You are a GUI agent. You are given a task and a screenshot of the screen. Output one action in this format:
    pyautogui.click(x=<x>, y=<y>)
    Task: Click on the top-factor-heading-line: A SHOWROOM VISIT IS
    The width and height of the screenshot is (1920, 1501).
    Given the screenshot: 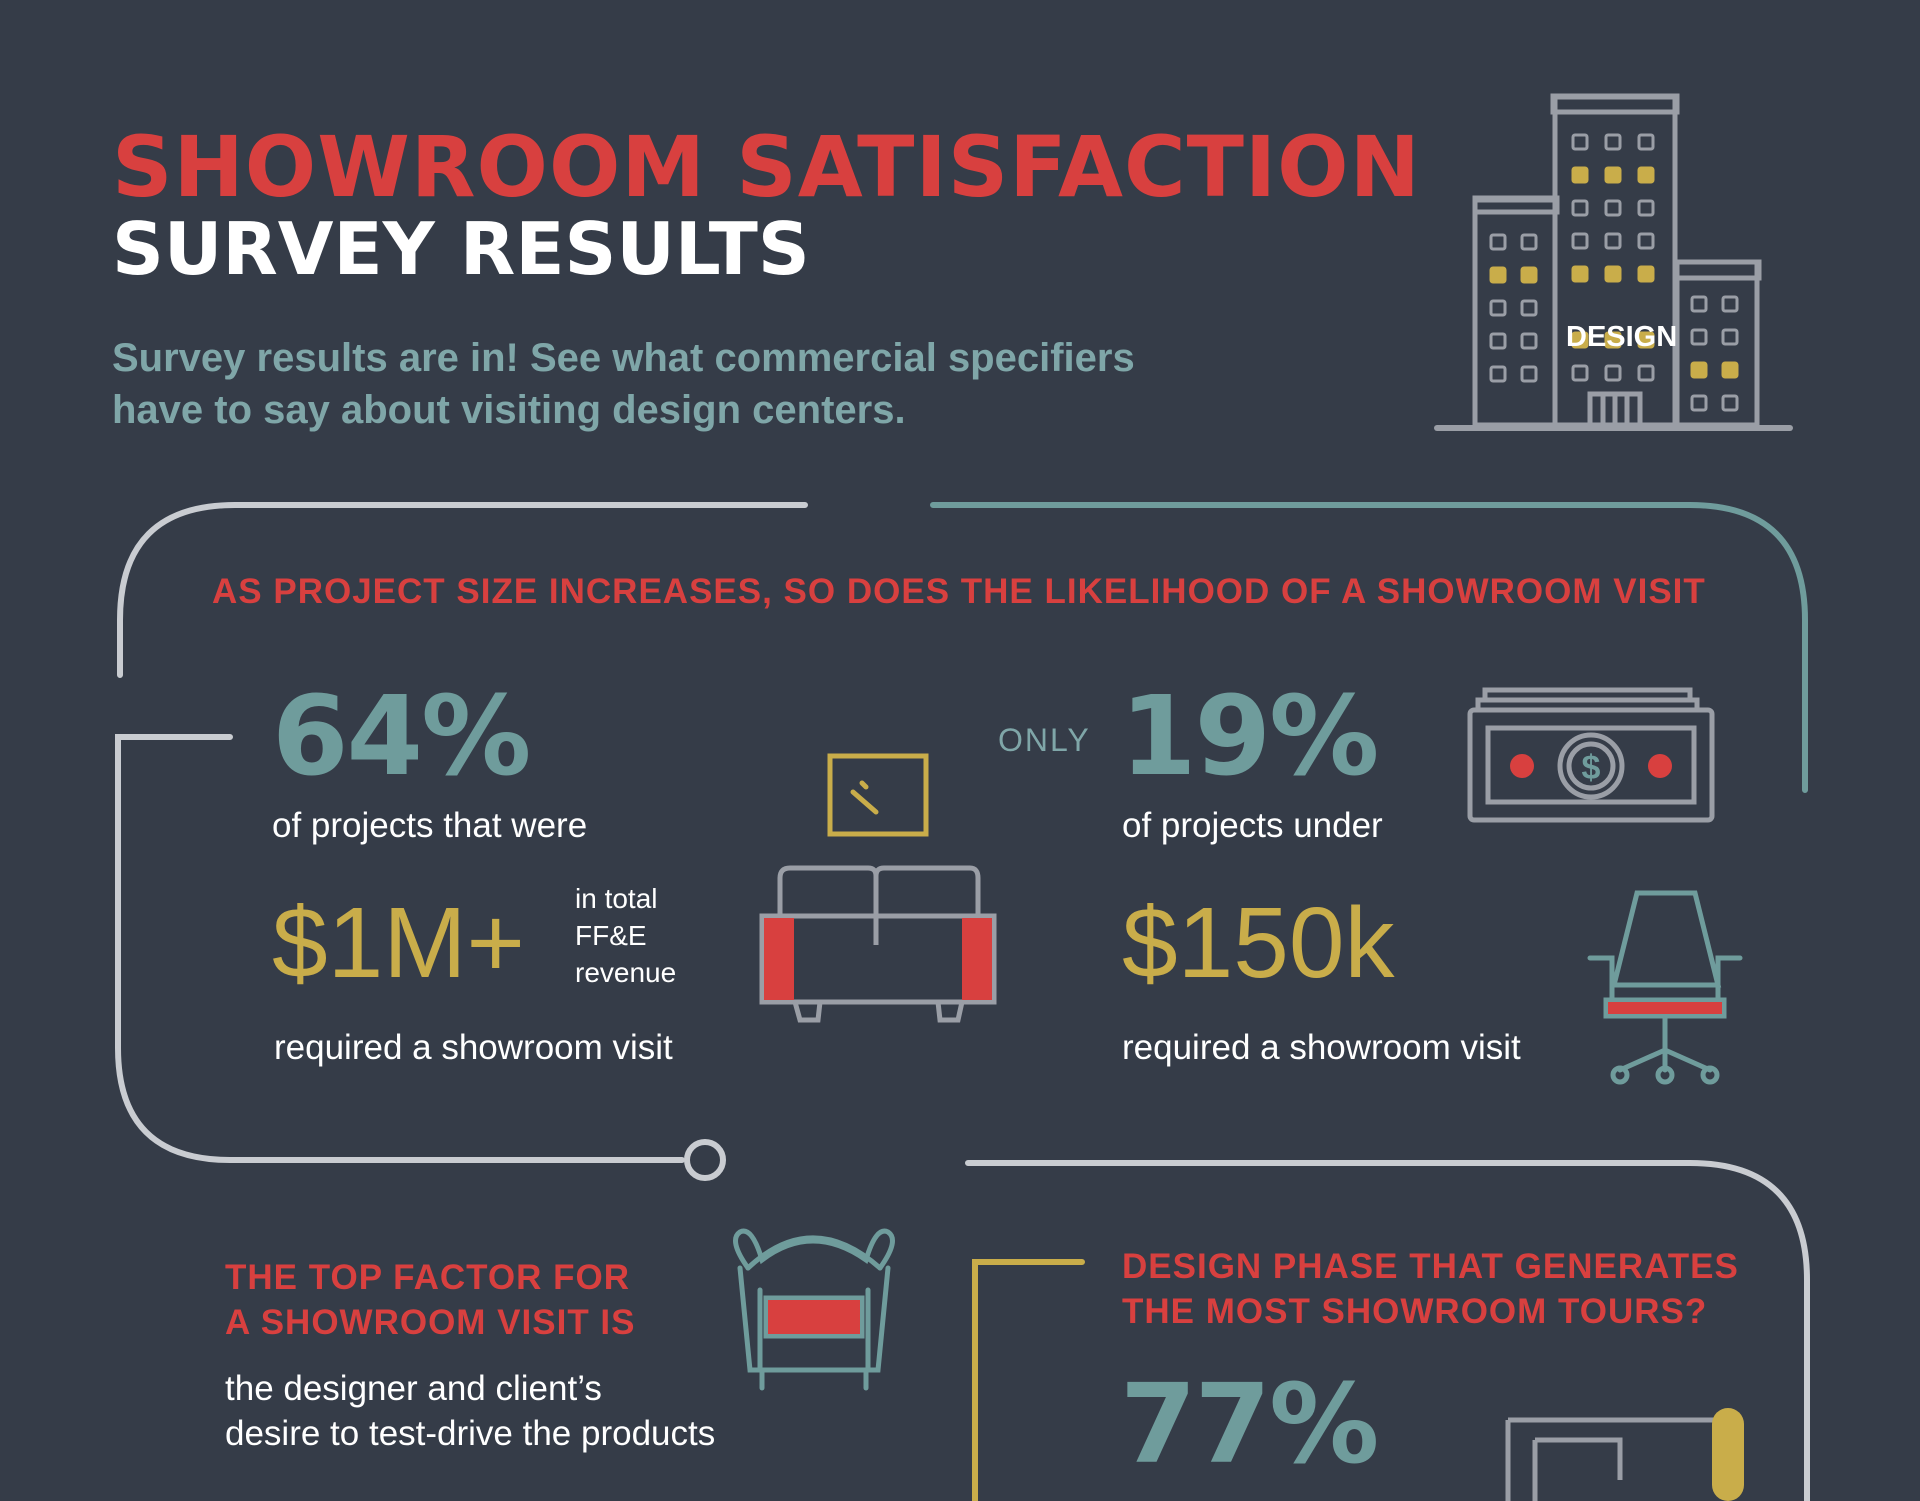 What is the action you would take?
    pyautogui.click(x=430, y=1322)
    